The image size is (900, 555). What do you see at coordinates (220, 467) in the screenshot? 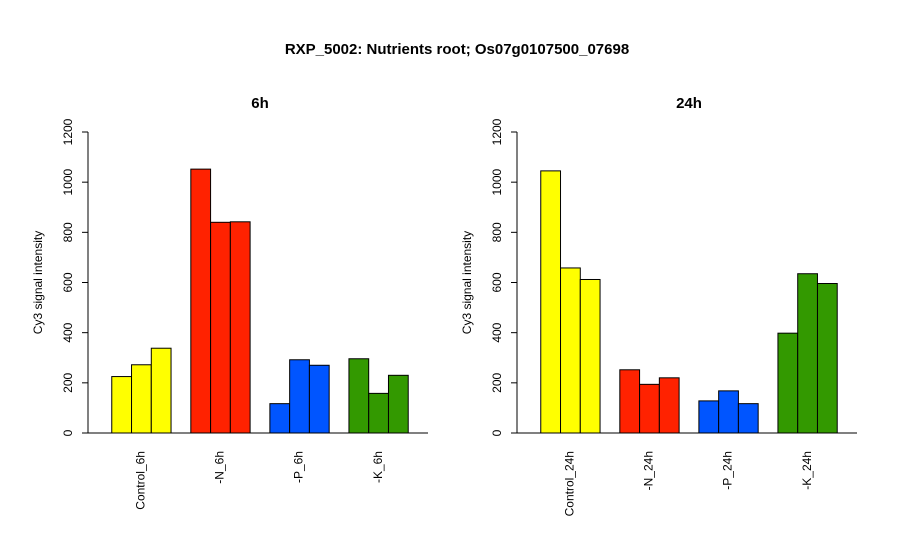
I see `category-label: -N_6h` at bounding box center [220, 467].